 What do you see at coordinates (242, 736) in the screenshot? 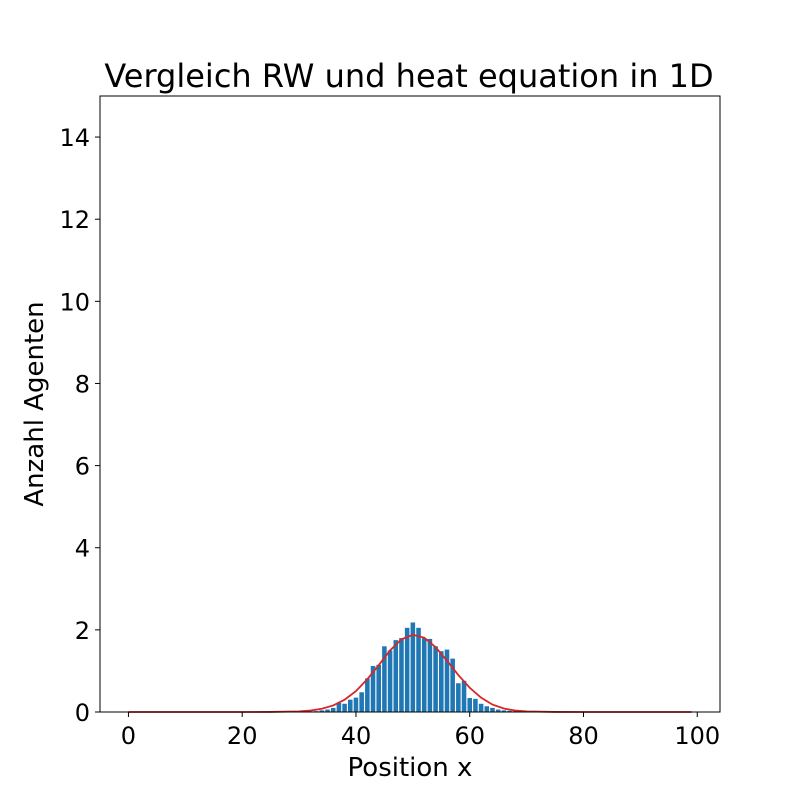
I see `x-tick-label: 20` at bounding box center [242, 736].